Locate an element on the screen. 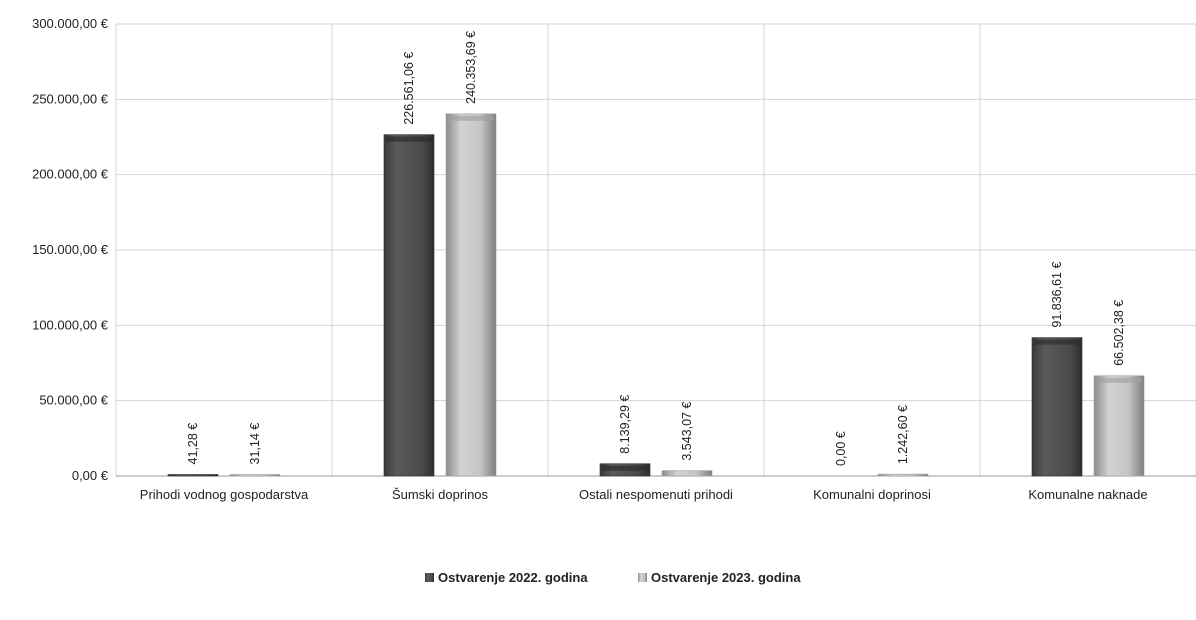 The height and width of the screenshot is (620, 1196). data-label: 3.543,07 € is located at coordinates (687, 431).